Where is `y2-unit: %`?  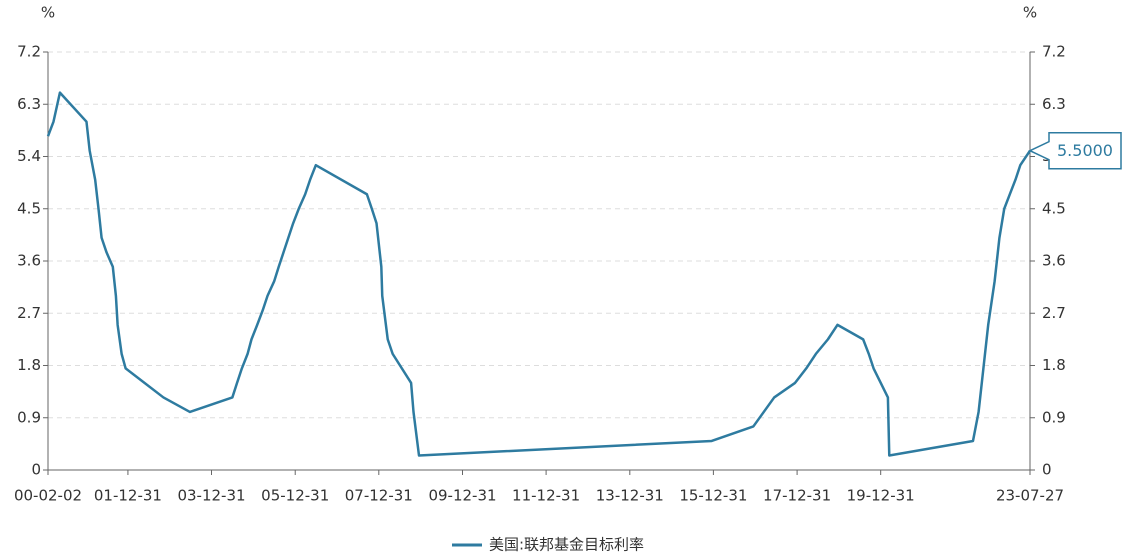
y2-unit: % is located at coordinates (1030, 13).